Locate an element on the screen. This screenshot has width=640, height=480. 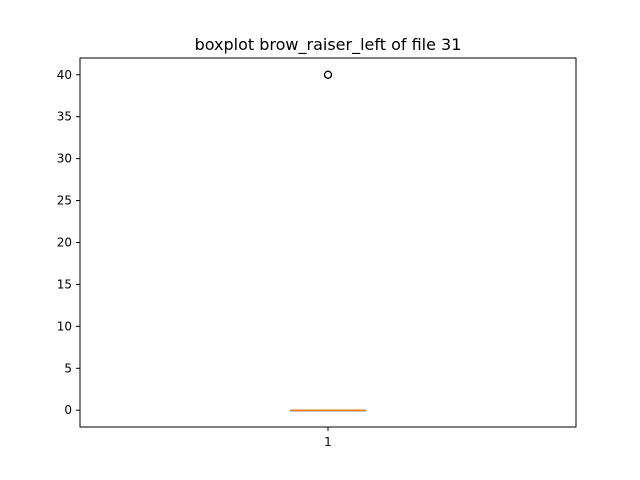
y-tick-label: 0 is located at coordinates (68, 410).